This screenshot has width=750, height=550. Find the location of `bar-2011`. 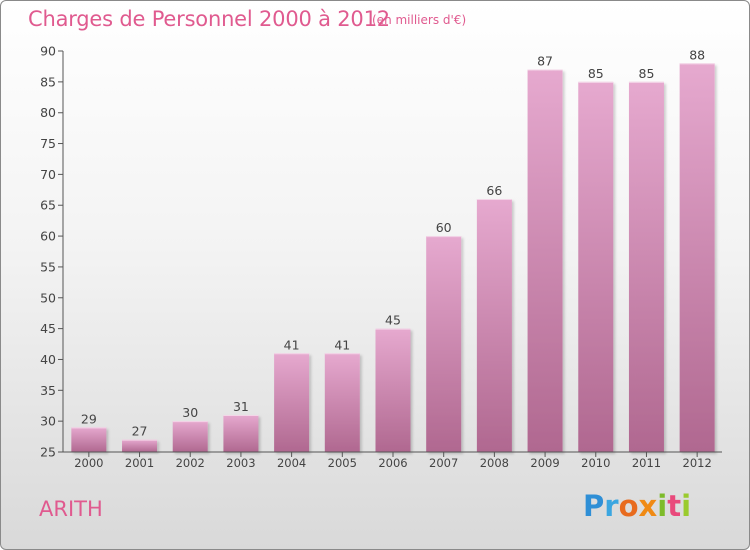

bar-2011 is located at coordinates (646, 266).